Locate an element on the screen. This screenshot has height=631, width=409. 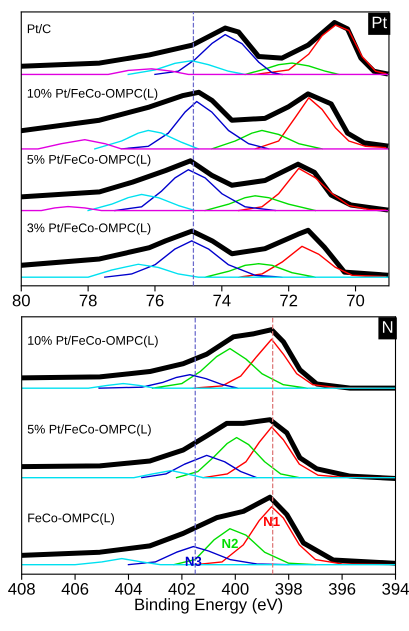
x-axis-title: Binding Energy (eV) is located at coordinates (208, 606).